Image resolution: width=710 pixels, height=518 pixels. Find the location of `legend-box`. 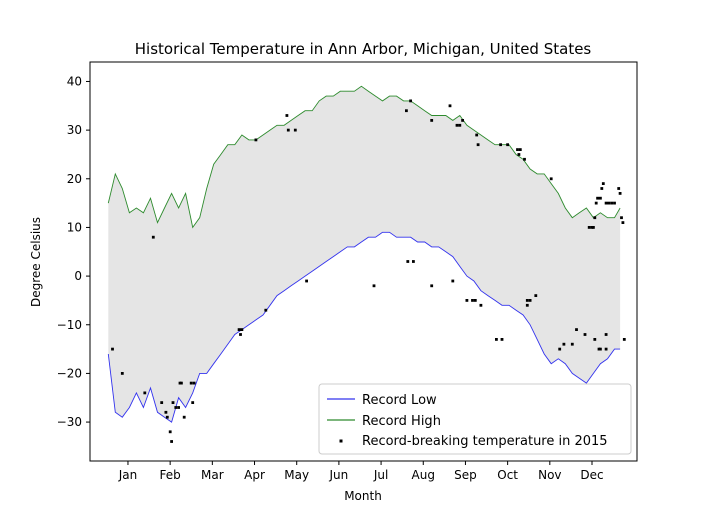

legend-box is located at coordinates (475, 419).